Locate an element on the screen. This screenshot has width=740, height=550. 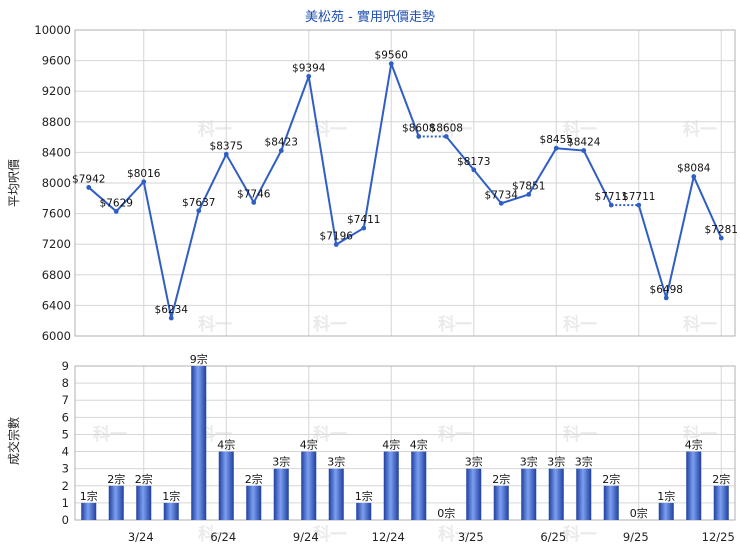
price-data-label: $7942 is located at coordinates (88, 179).